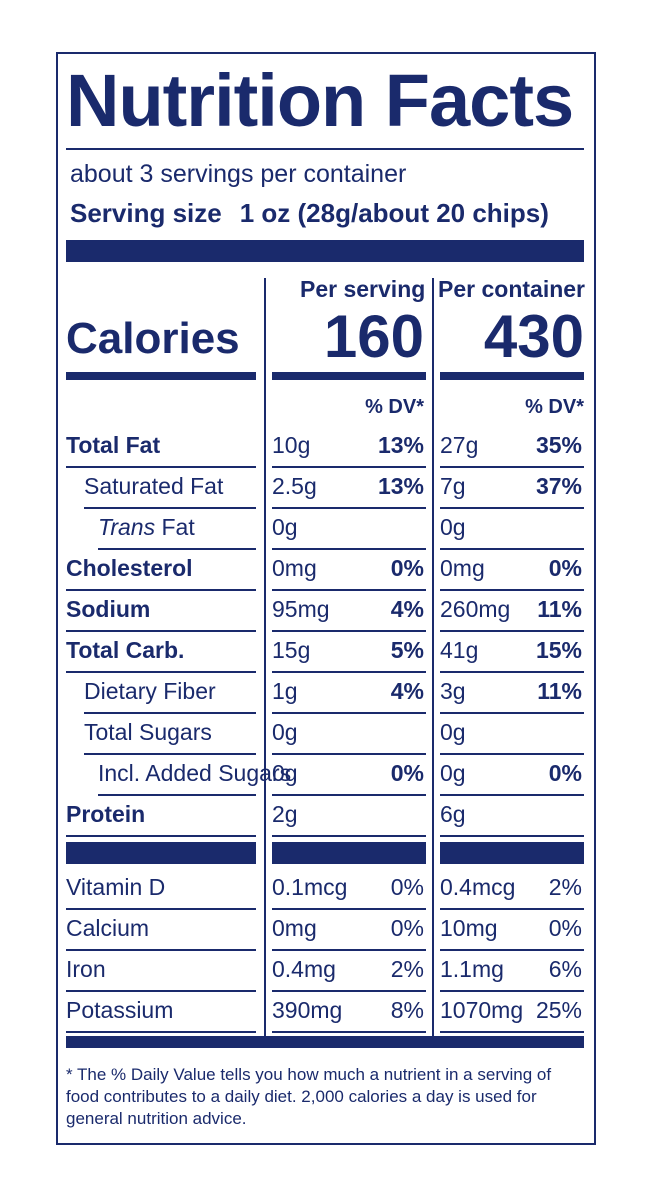  I want to click on vitamin-container-dv: 6%, so click(565, 969).